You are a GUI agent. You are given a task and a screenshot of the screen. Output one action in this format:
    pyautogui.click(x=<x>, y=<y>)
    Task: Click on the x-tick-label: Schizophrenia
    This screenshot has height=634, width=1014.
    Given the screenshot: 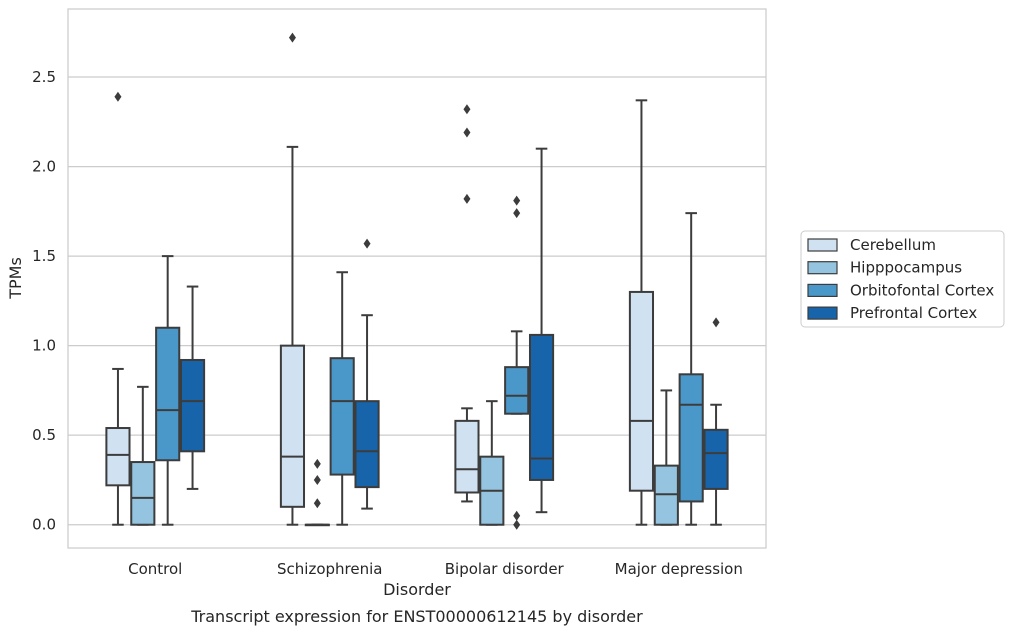 What is the action you would take?
    pyautogui.click(x=329, y=569)
    